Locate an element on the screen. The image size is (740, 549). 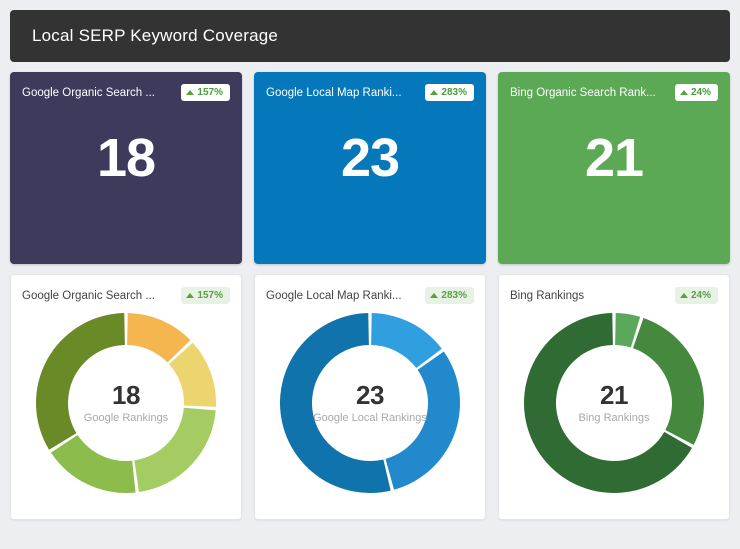
kpi-card-header: Google Organic Search ... 157% is located at coordinates (126, 86).